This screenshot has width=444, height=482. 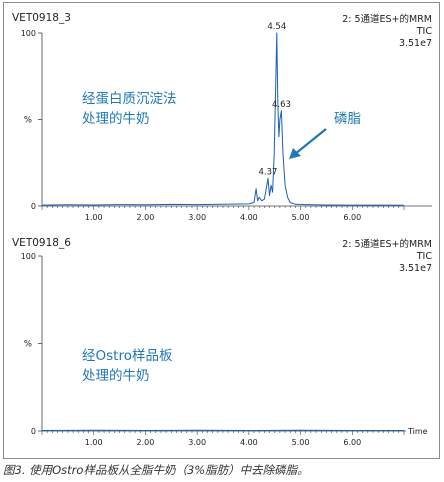 What do you see at coordinates (276, 27) in the screenshot?
I see `peak-label: 4.54` at bounding box center [276, 27].